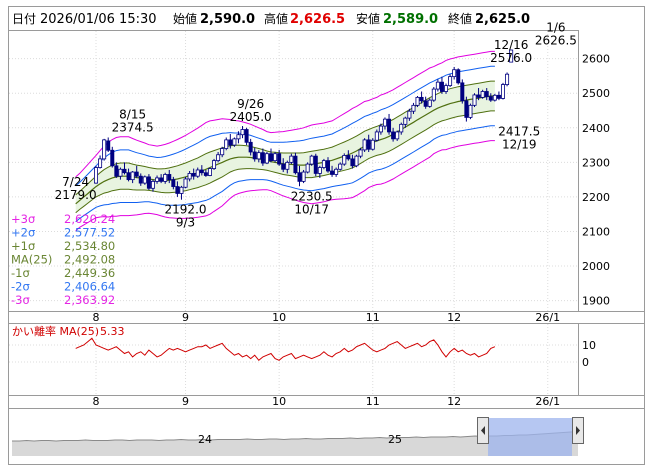 The width and height of the screenshot is (653, 470). I want to click on chevron-left-icon, so click(483, 430).